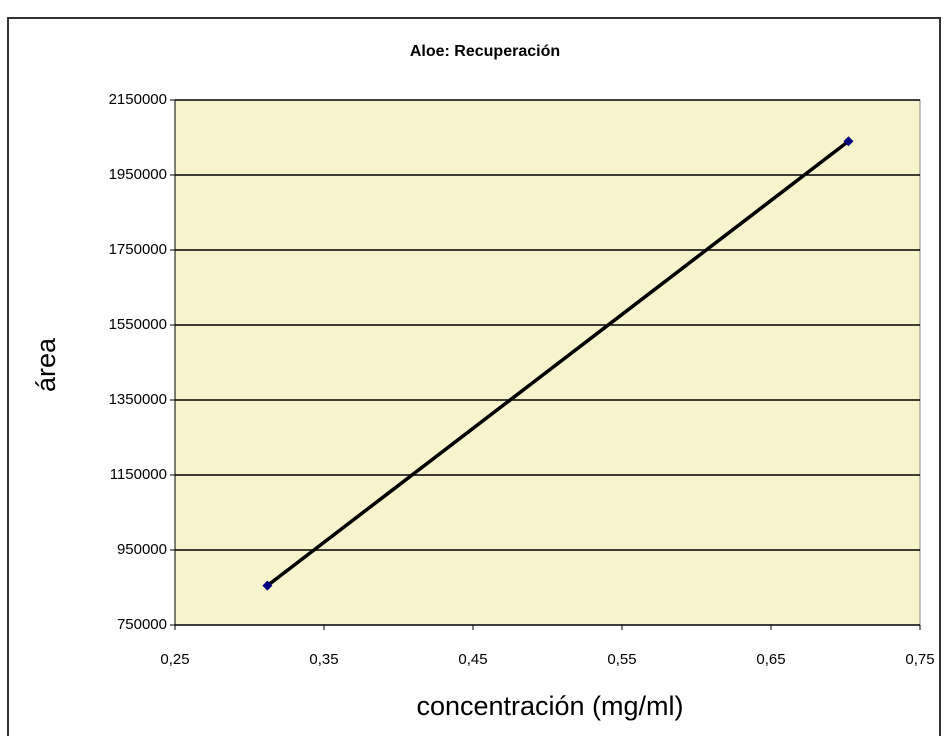 This screenshot has width=948, height=736. Describe the element at coordinates (138, 324) in the screenshot. I see `y-tick-label: 1550000` at that location.